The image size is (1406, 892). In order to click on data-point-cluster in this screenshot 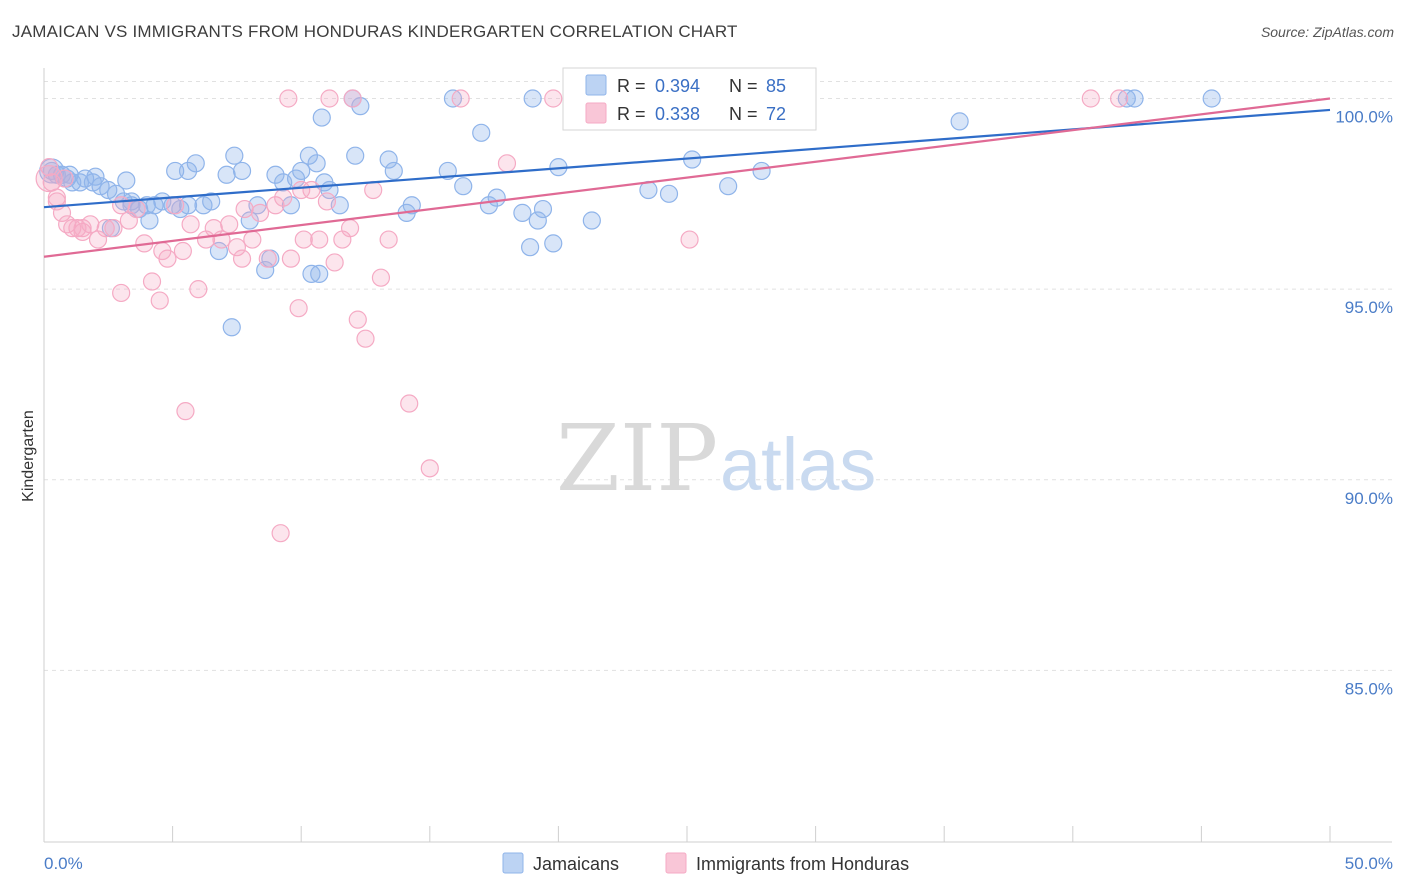, I will do `click(49, 178)`.